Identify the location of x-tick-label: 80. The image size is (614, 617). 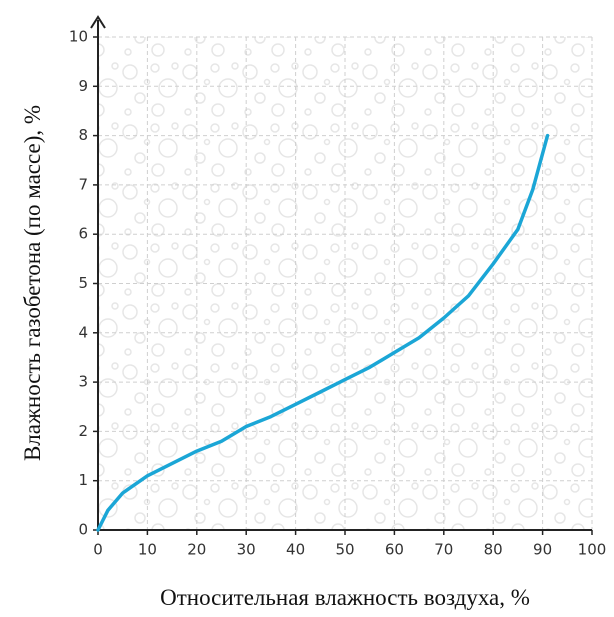
(493, 550).